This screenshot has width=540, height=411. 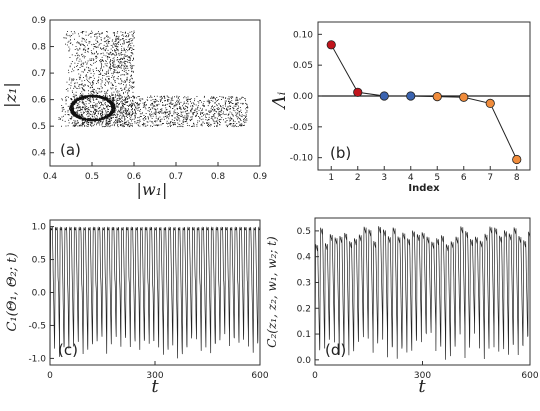 What do you see at coordinates (425, 371) in the screenshot?
I see `panel-d-x-ticks: 0 300 600` at bounding box center [425, 371].